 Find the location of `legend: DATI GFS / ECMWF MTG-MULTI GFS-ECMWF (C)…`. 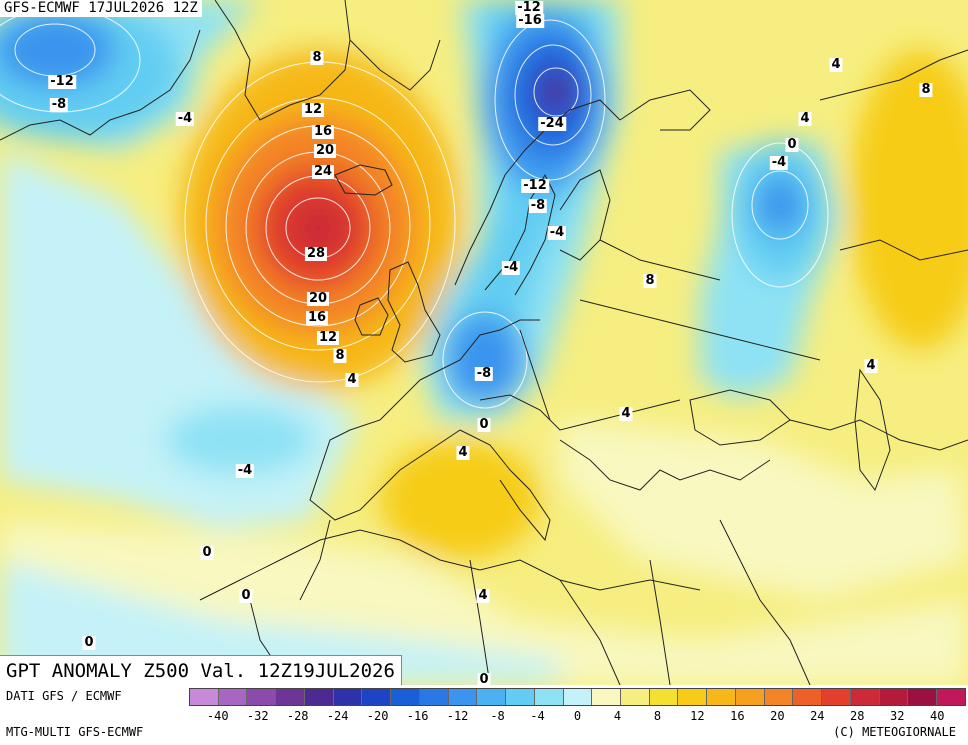

legend: DATI GFS / ECMWF MTG-MULTI GFS-ECMWF (C)… is located at coordinates (484, 715).